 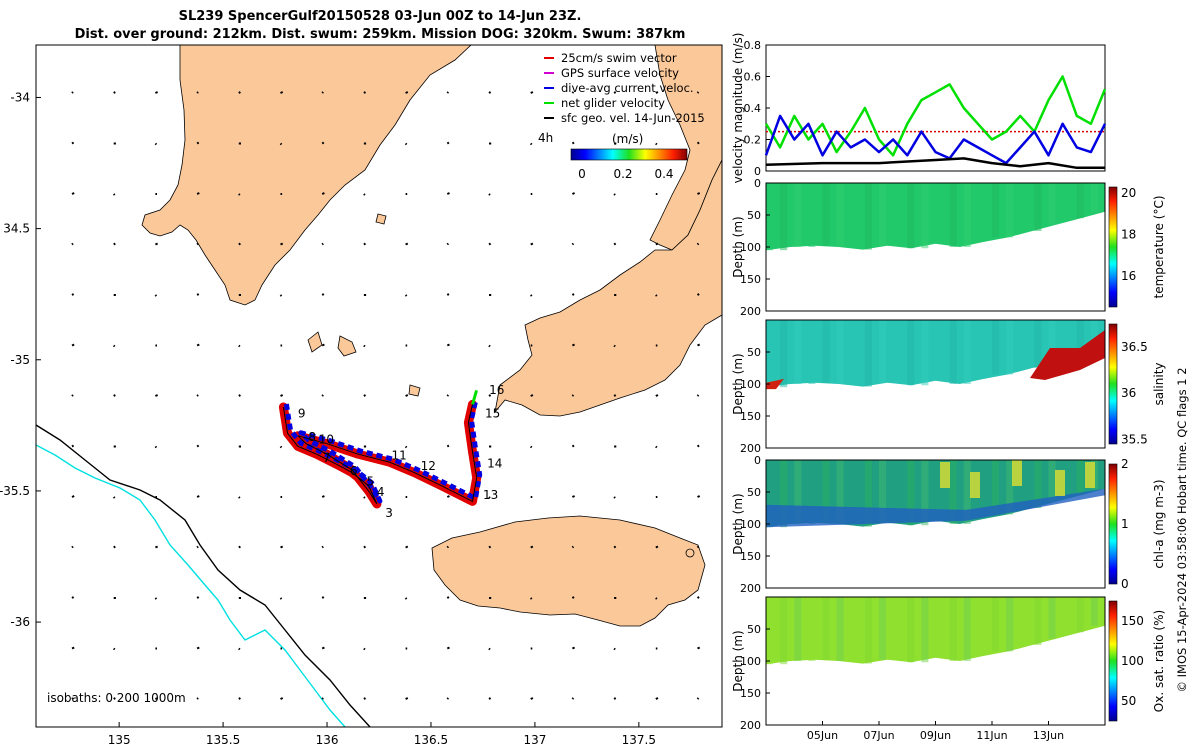 I want to click on section-colorbar-tick: 2, so click(x=1125, y=464).